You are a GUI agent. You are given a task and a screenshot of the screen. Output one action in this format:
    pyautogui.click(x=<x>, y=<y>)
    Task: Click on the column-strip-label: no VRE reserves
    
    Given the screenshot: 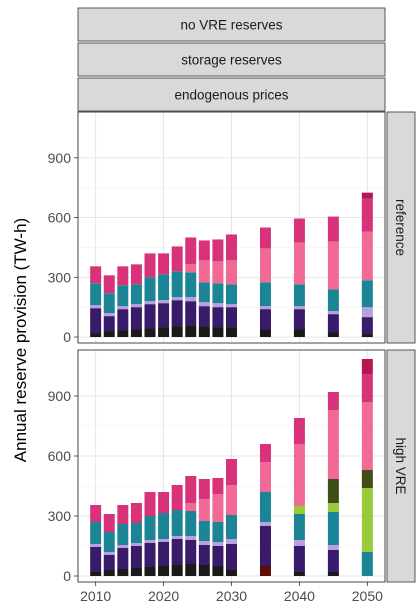 What is the action you would take?
    pyautogui.click(x=231, y=25)
    